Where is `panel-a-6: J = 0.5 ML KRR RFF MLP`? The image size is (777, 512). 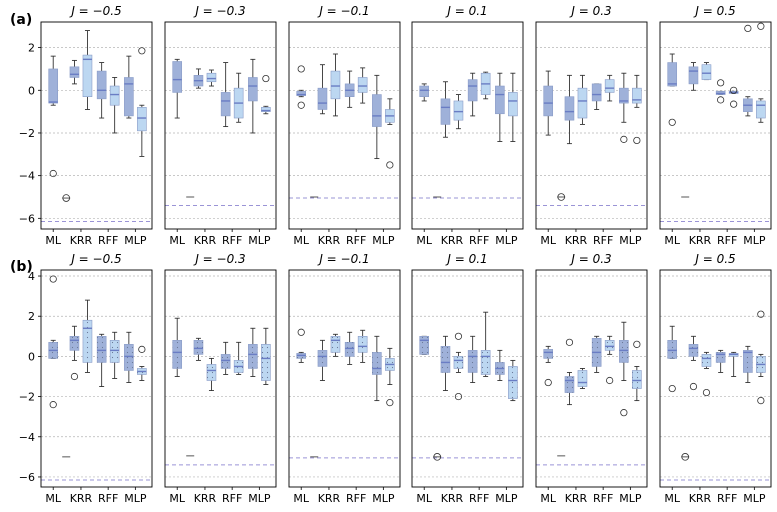 panel-a-6: J = 0.5 ML KRR RFF MLP is located at coordinates (715, 125).